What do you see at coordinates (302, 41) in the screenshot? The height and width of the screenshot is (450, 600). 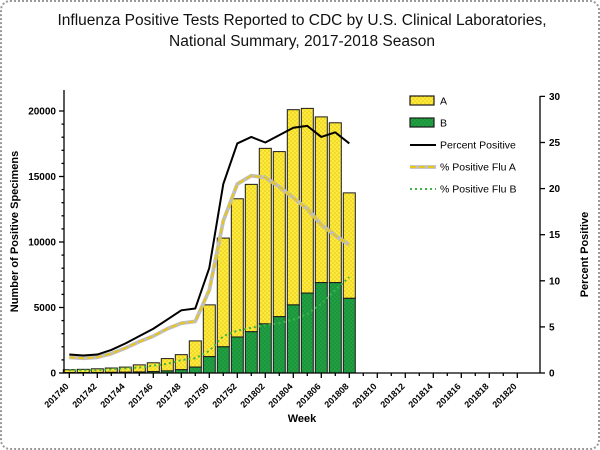 I see `chart-title-line2: National Summary, 2017-2018 Season` at bounding box center [302, 41].